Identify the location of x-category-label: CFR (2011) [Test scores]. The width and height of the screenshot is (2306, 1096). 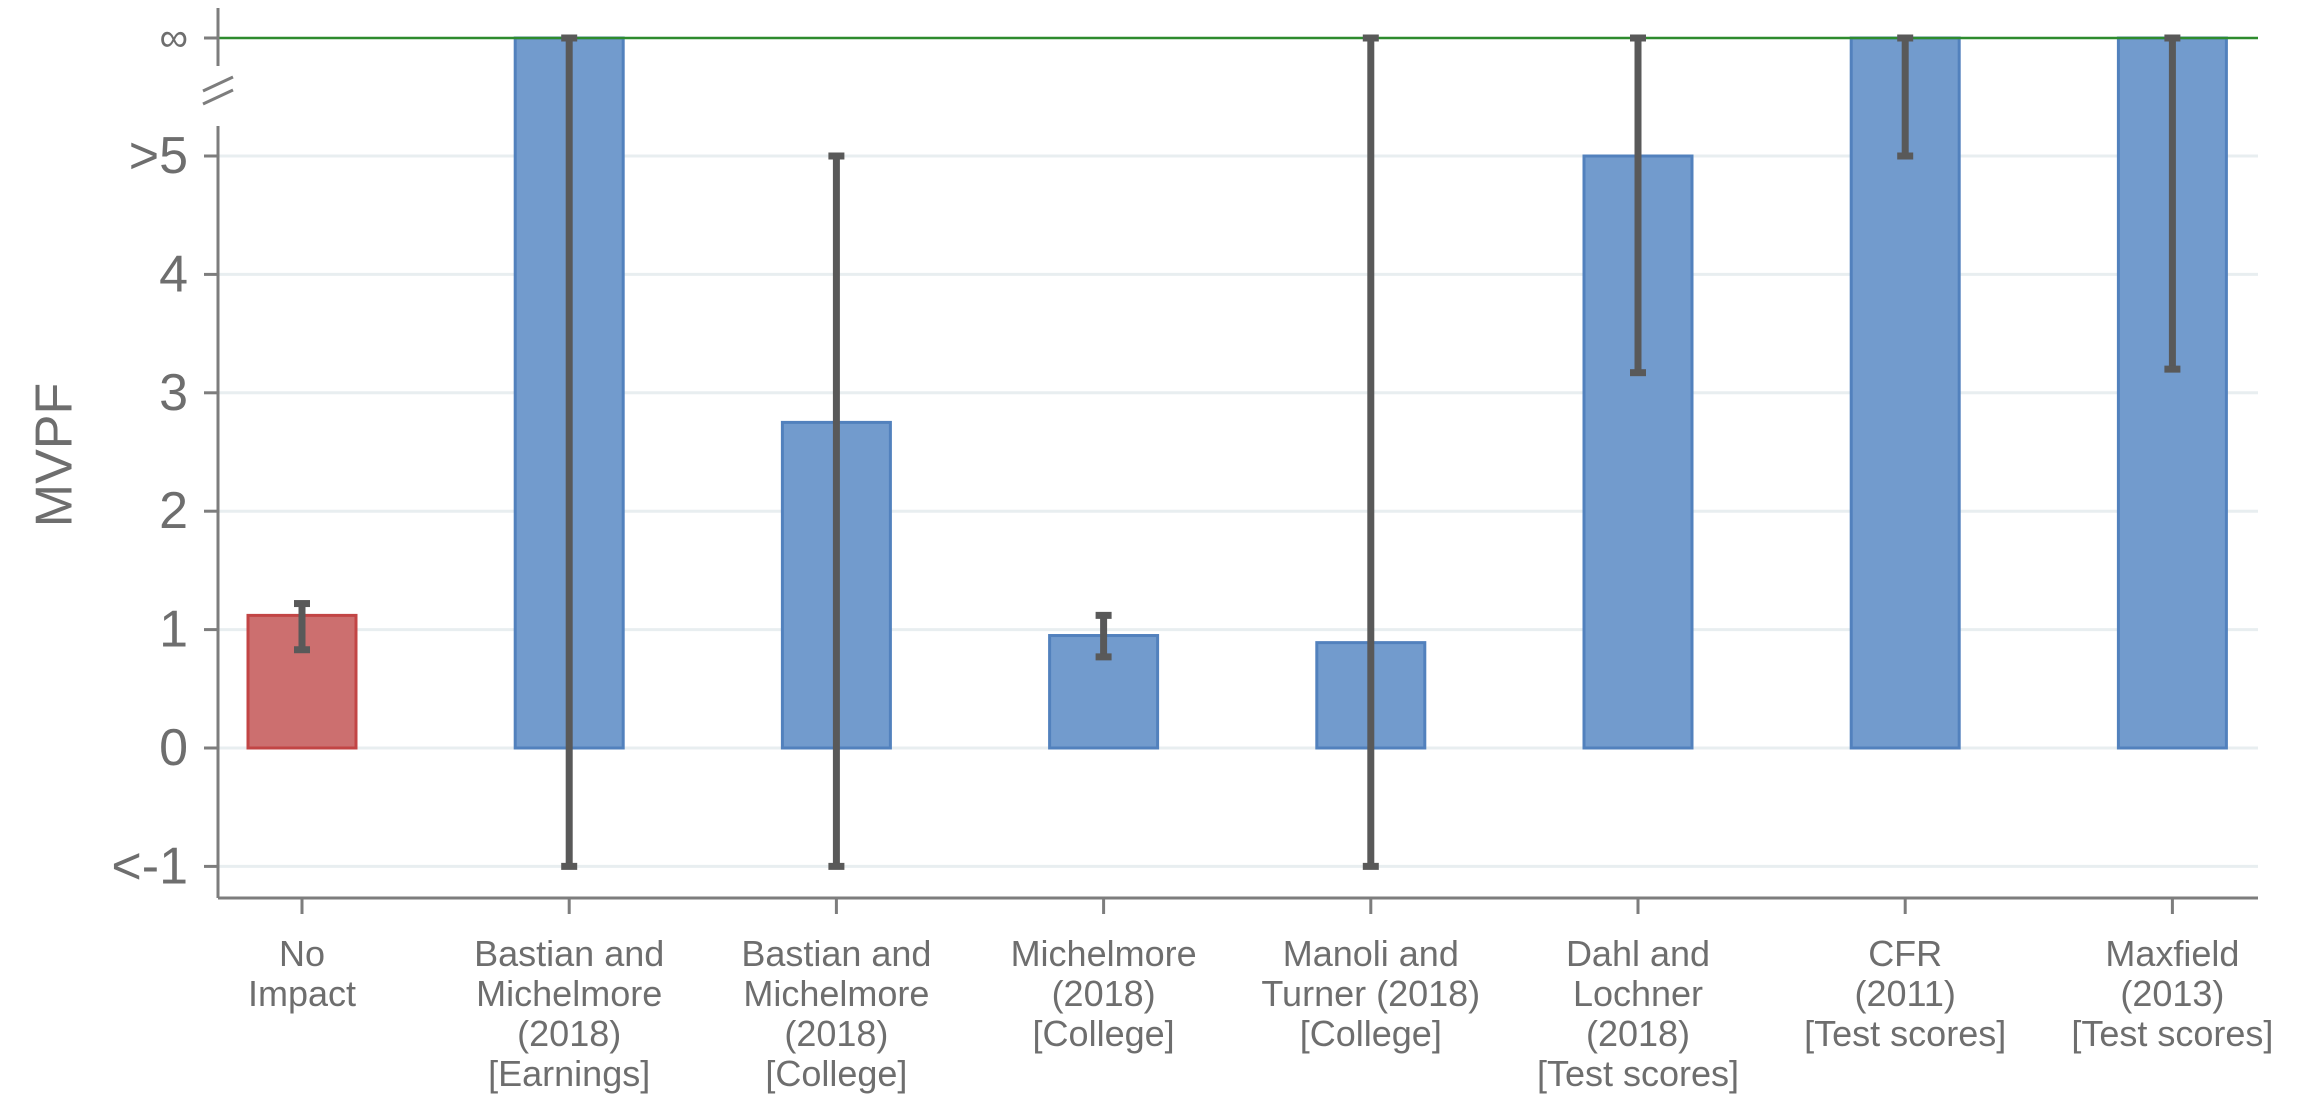
(1905, 993).